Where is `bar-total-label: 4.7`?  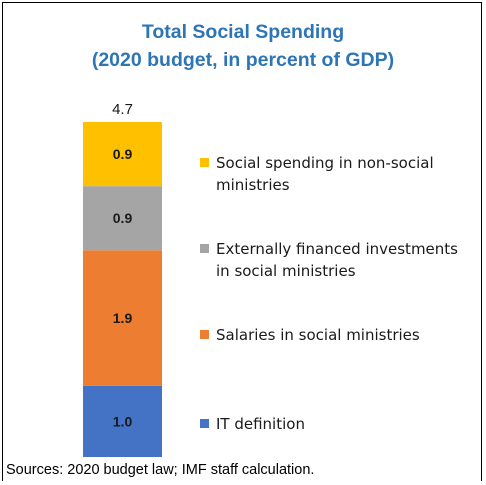 bar-total-label: 4.7 is located at coordinates (122, 109).